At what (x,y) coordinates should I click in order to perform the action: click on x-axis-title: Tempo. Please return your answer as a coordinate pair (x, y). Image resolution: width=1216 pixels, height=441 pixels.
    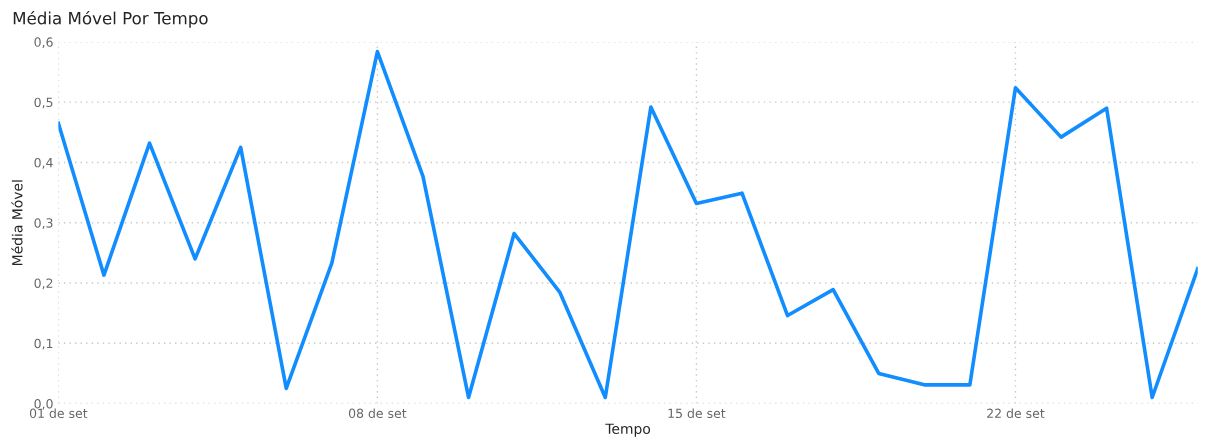
    Looking at the image, I should click on (628, 430).